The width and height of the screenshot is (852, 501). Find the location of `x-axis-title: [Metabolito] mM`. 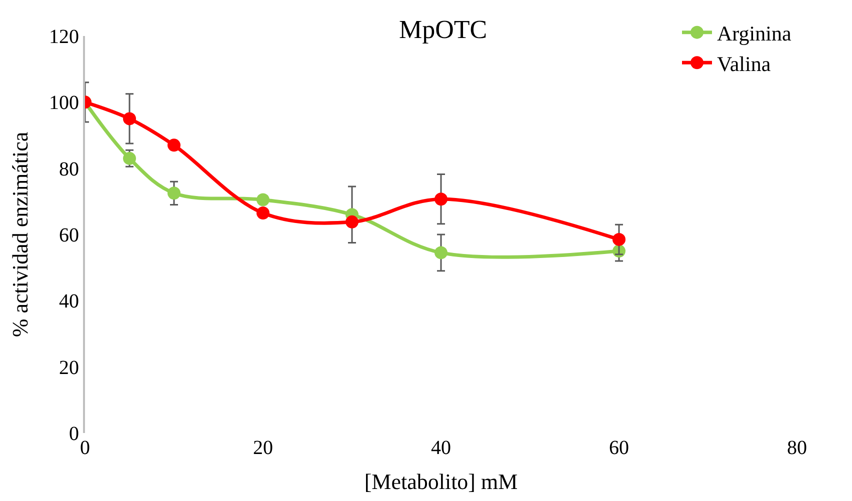

x-axis-title: [Metabolito] mM is located at coordinates (441, 481).